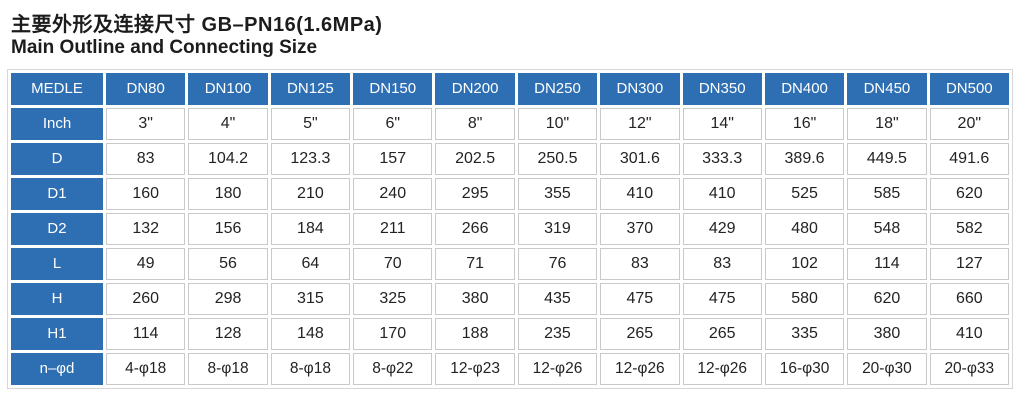 The image size is (1020, 410). What do you see at coordinates (510, 298) in the screenshot?
I see `table-row: H 260 298 315 325 380 435 475 475 580 620 660` at bounding box center [510, 298].